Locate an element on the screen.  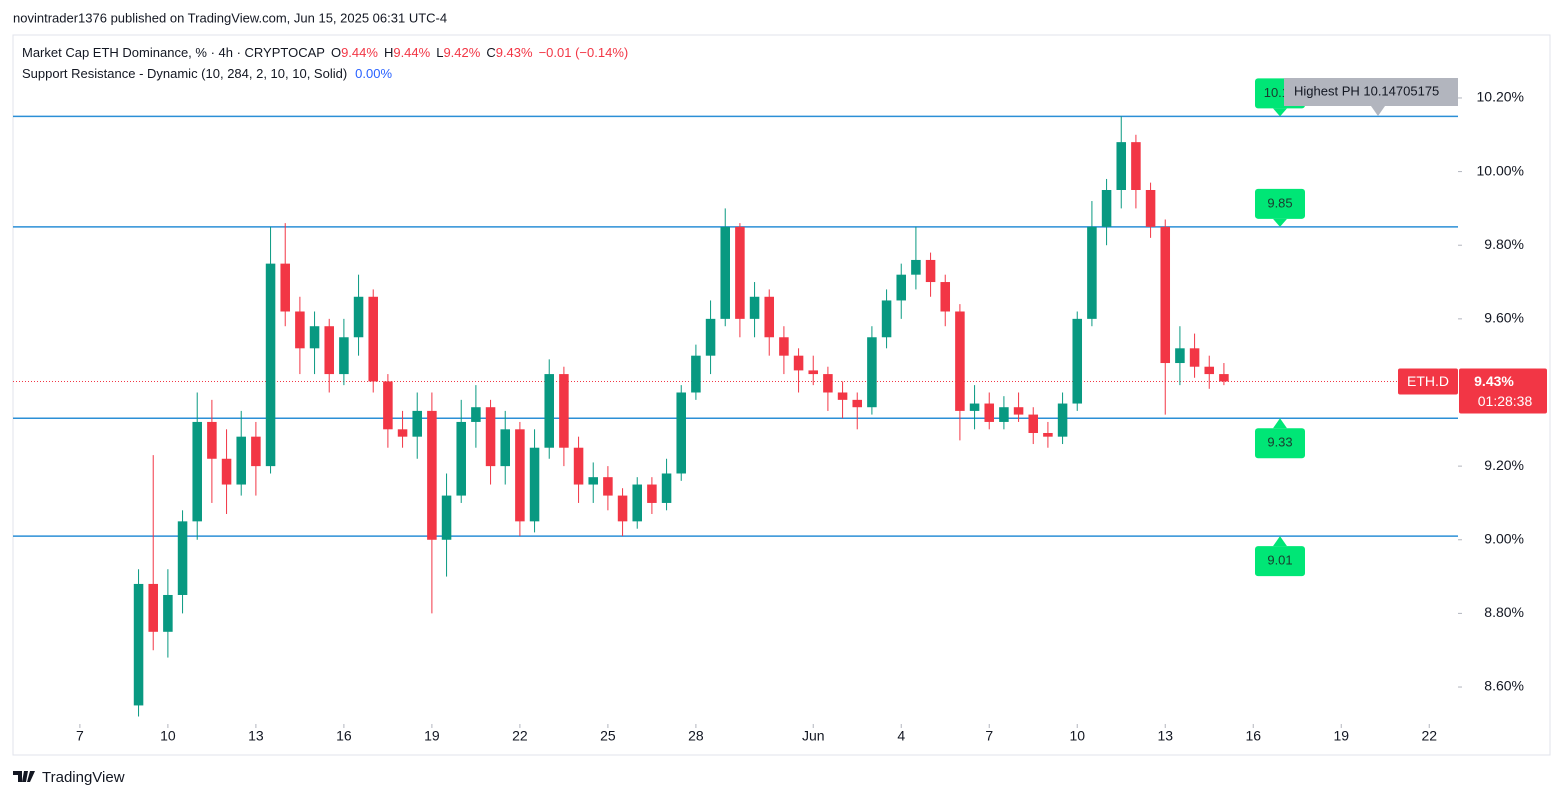
level-label: 9.33 is located at coordinates (1280, 438).